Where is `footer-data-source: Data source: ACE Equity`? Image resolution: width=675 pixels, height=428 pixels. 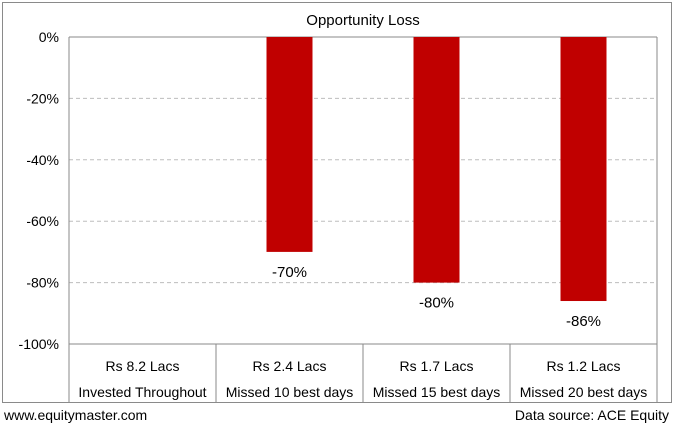 footer-data-source: Data source: ACE Equity is located at coordinates (591, 415).